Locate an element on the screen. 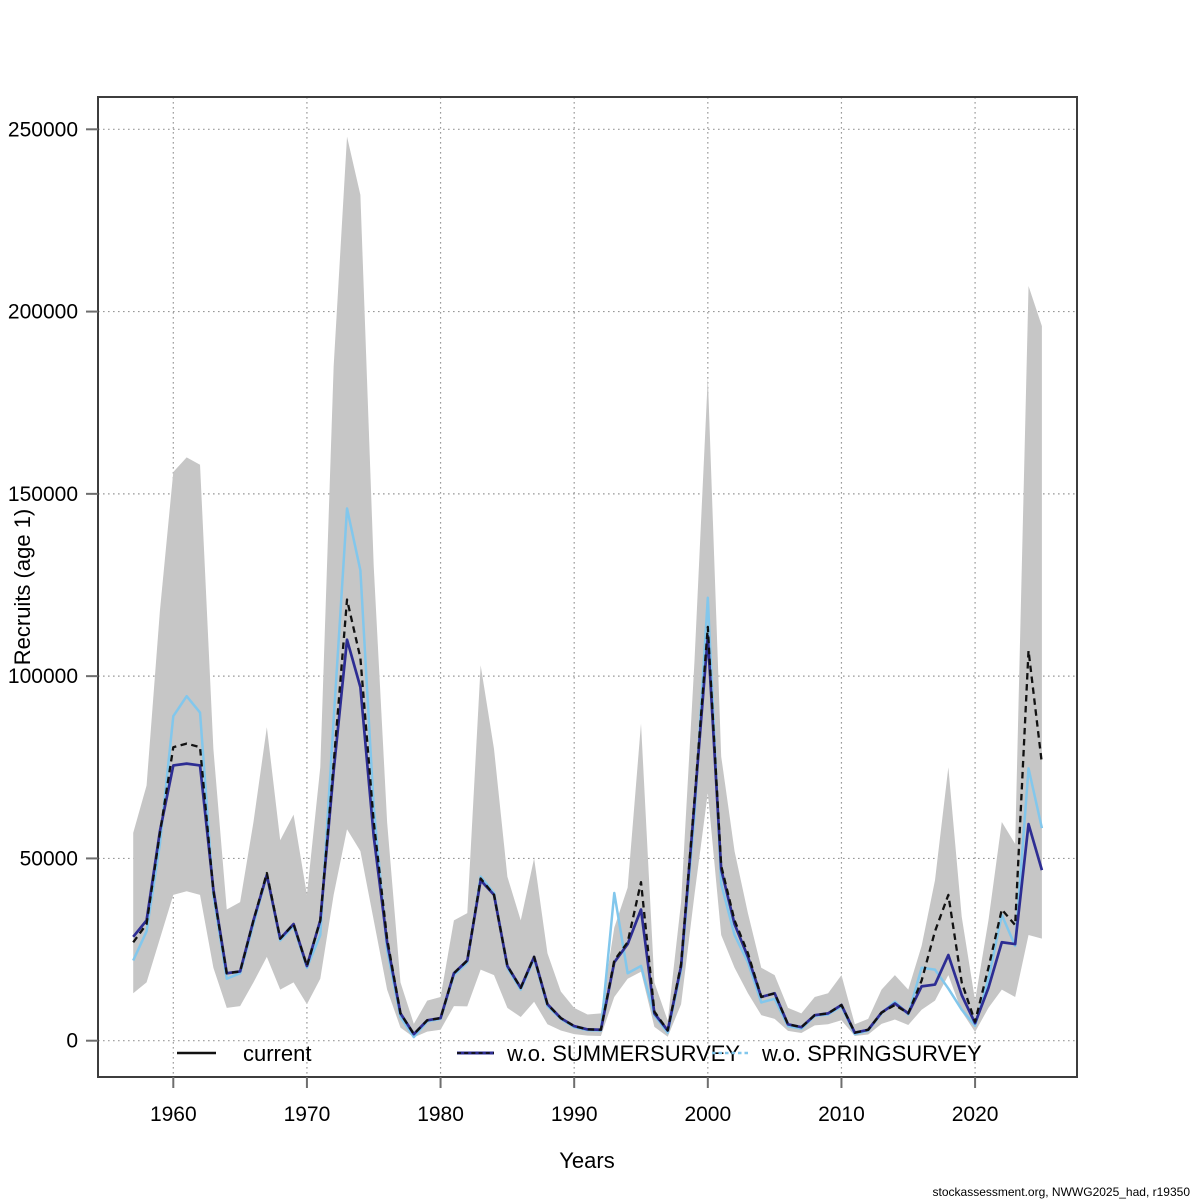 This screenshot has width=1200, height=1200. legend-springsurvey-label: w.o. SPRINGSURVEY is located at coordinates (871, 1053).